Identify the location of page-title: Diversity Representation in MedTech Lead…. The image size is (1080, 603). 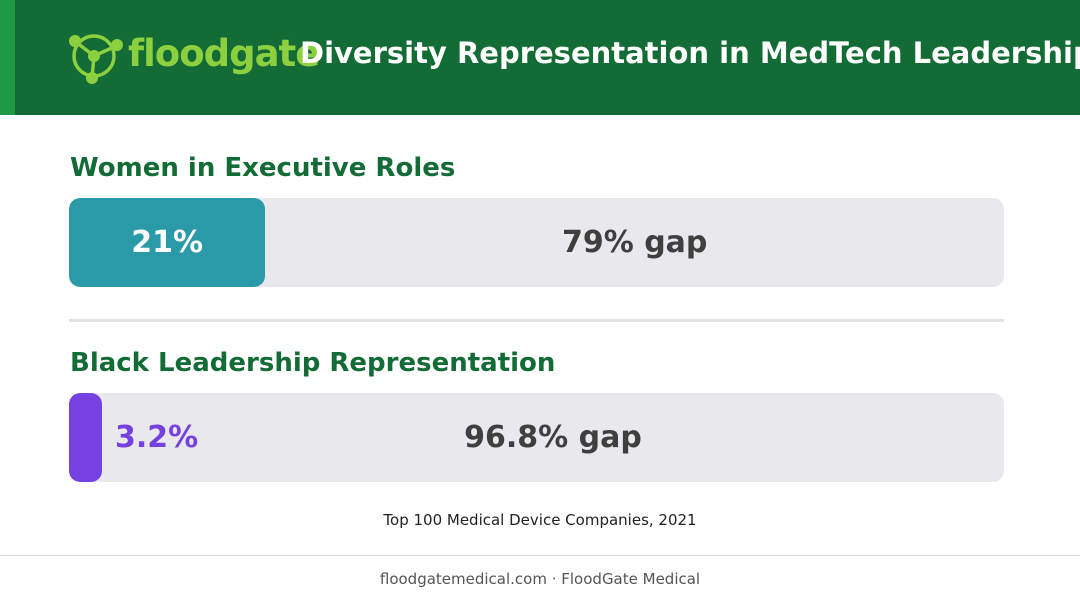
(690, 53).